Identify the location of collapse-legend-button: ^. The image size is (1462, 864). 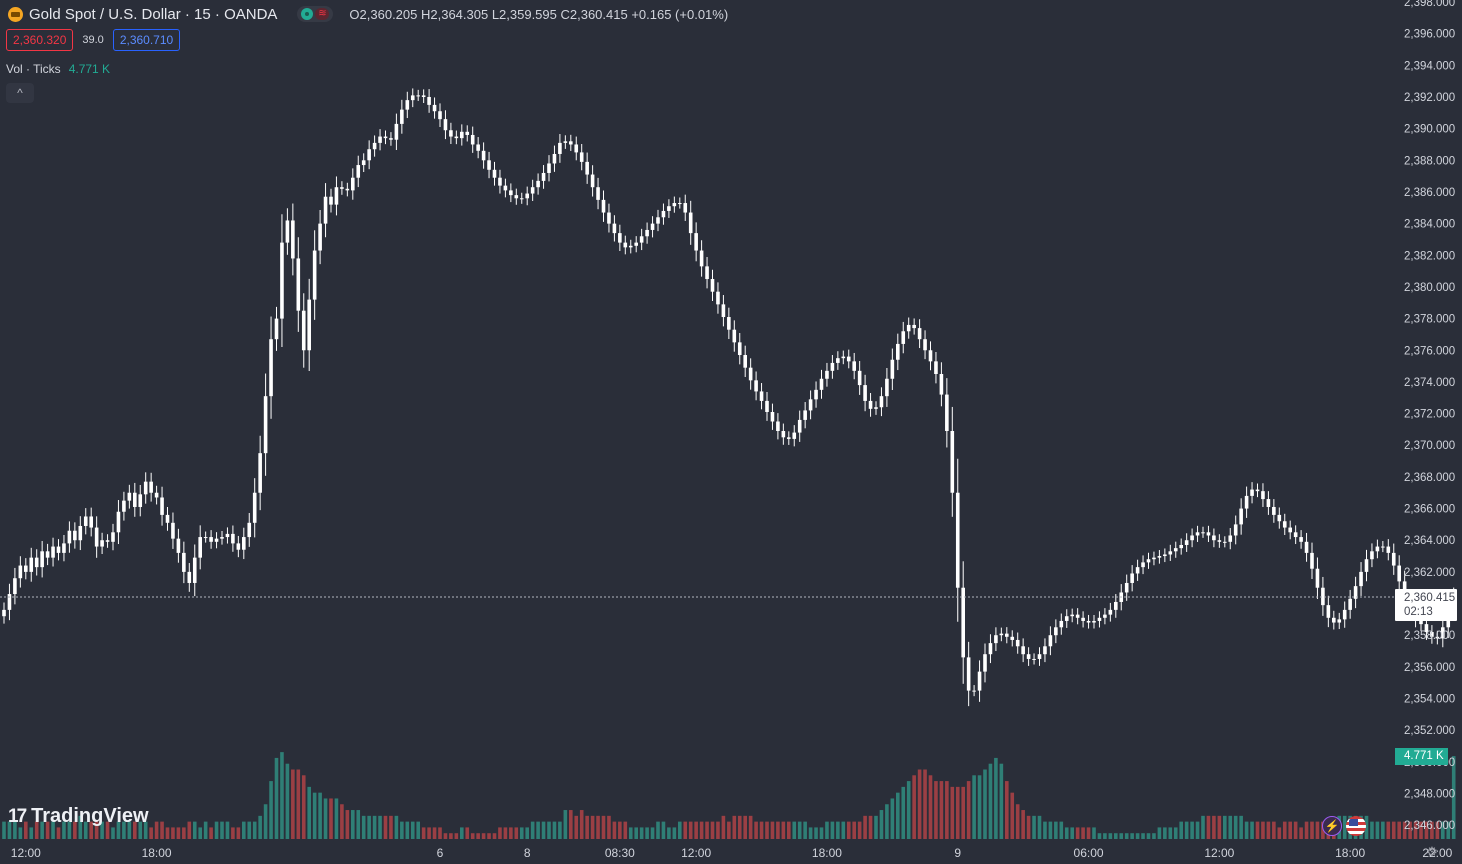
(20, 93).